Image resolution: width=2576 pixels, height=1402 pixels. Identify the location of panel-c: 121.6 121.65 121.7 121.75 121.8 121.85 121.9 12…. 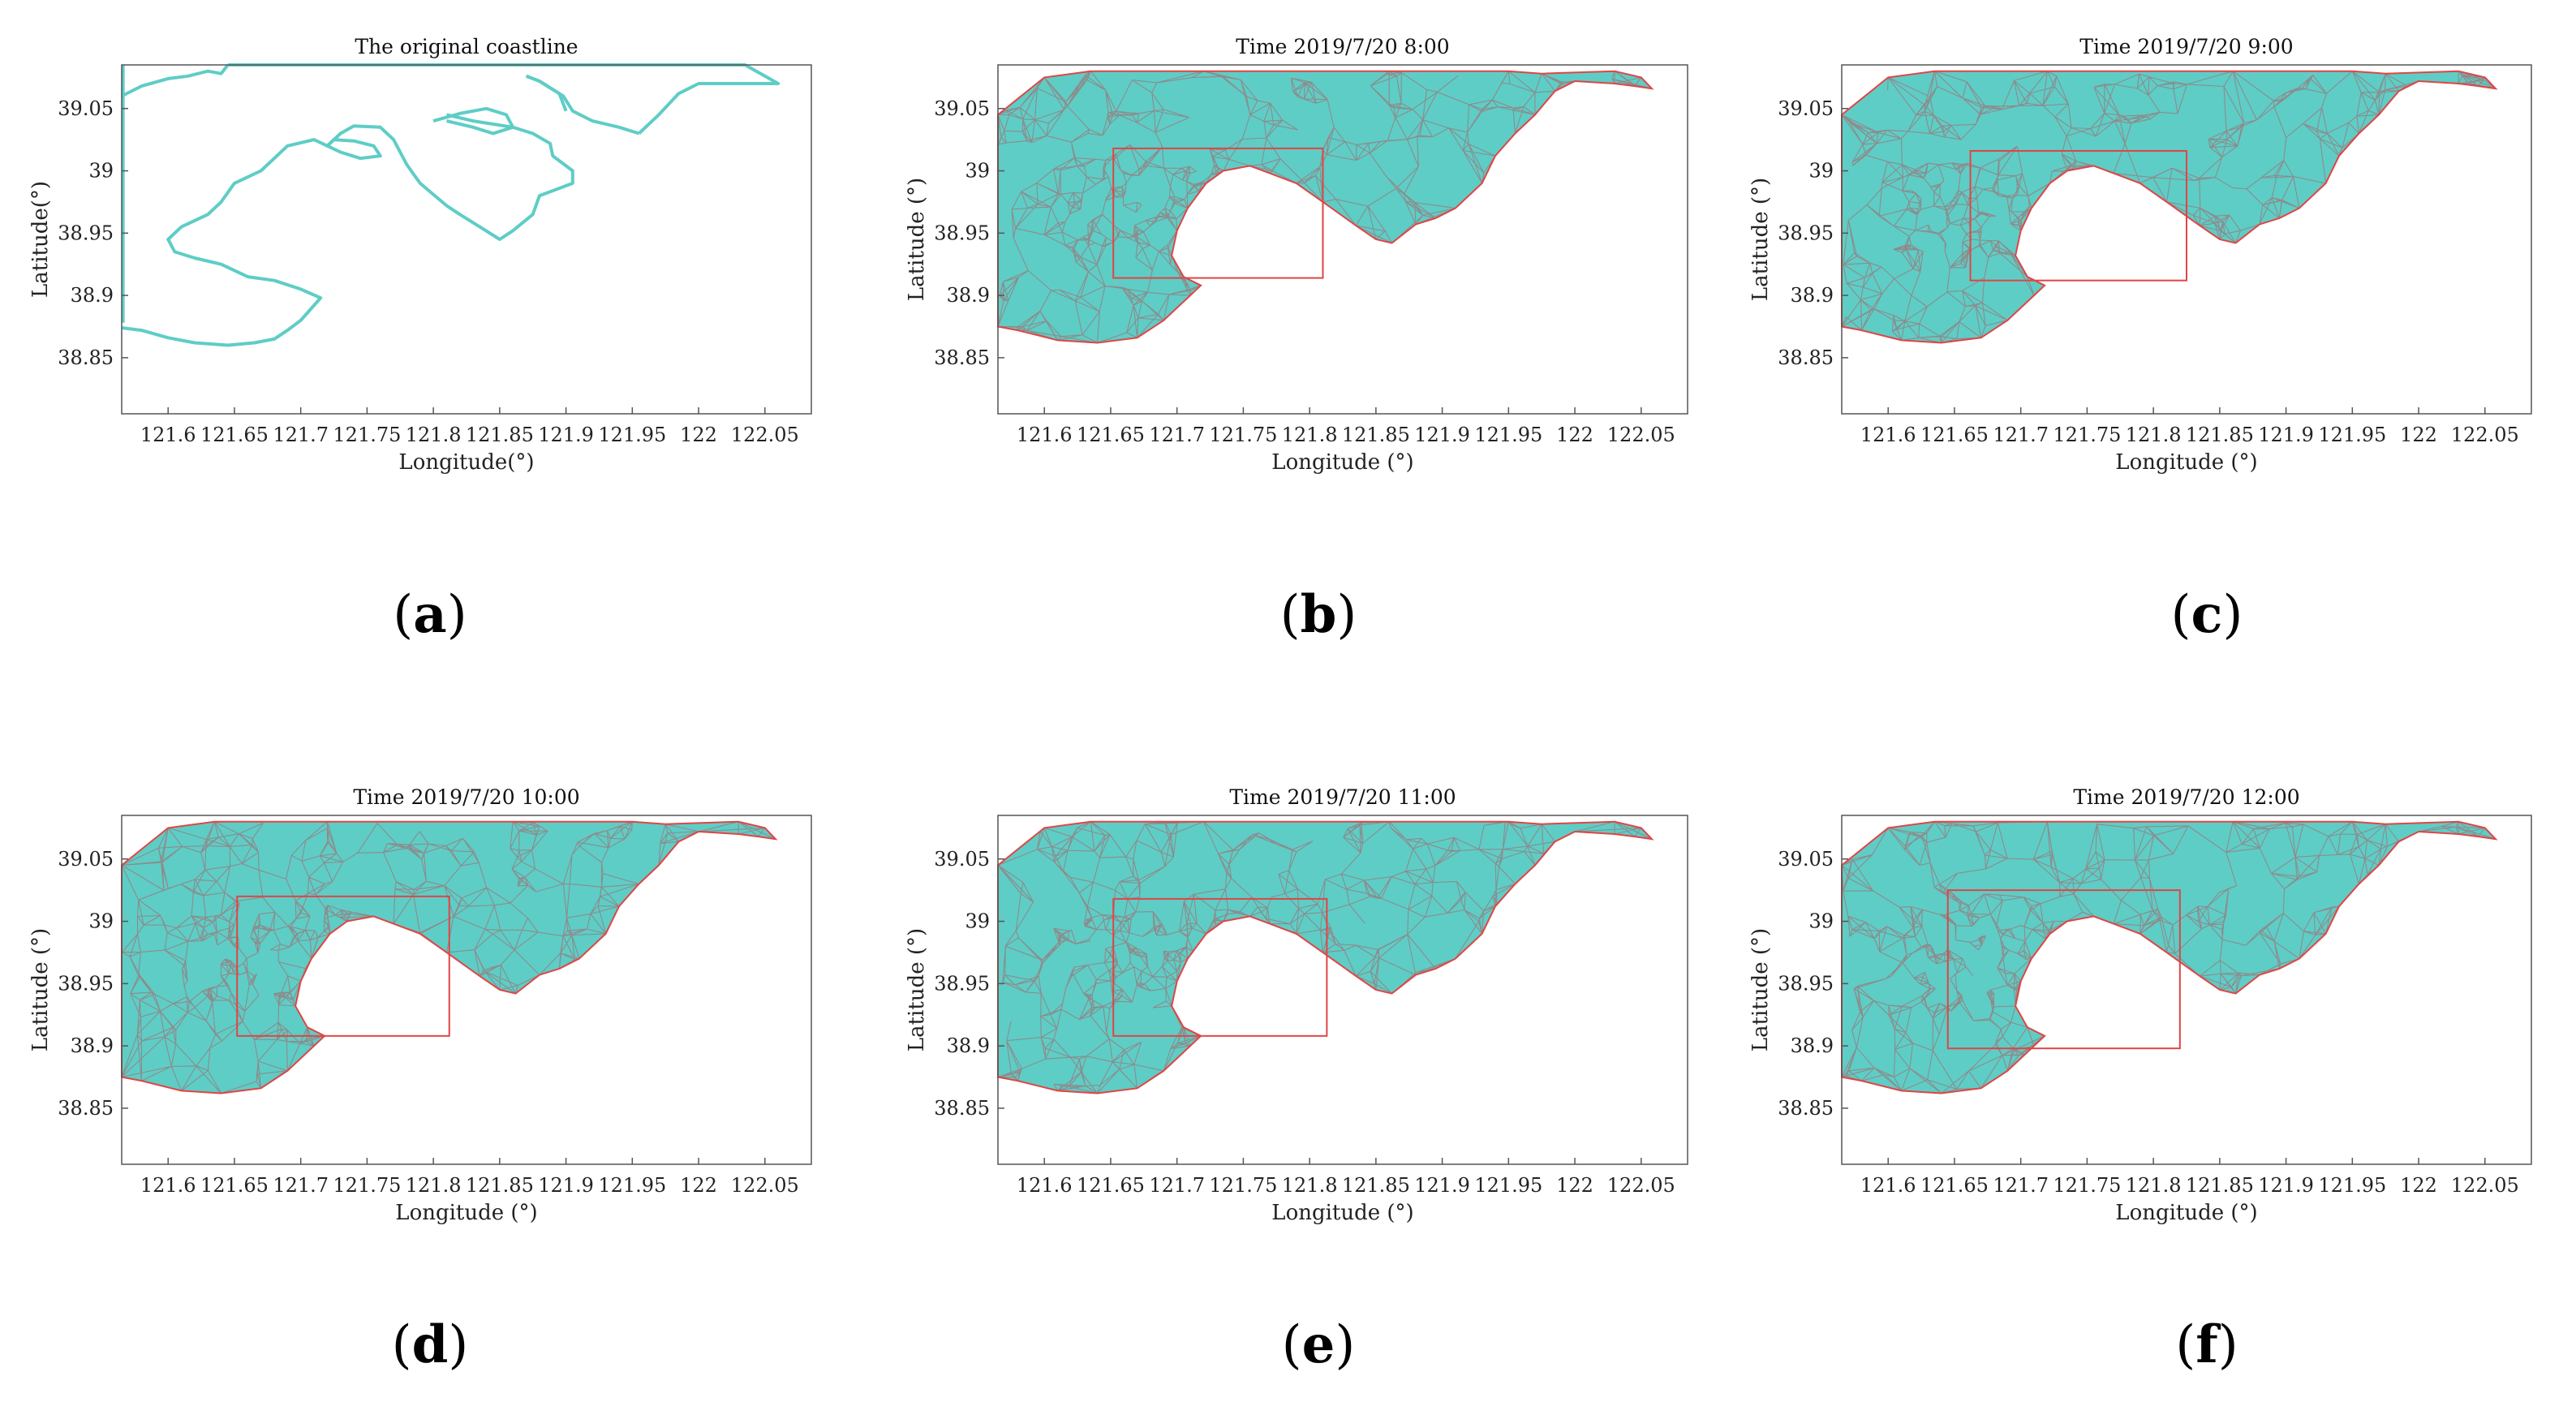
(2142, 259).